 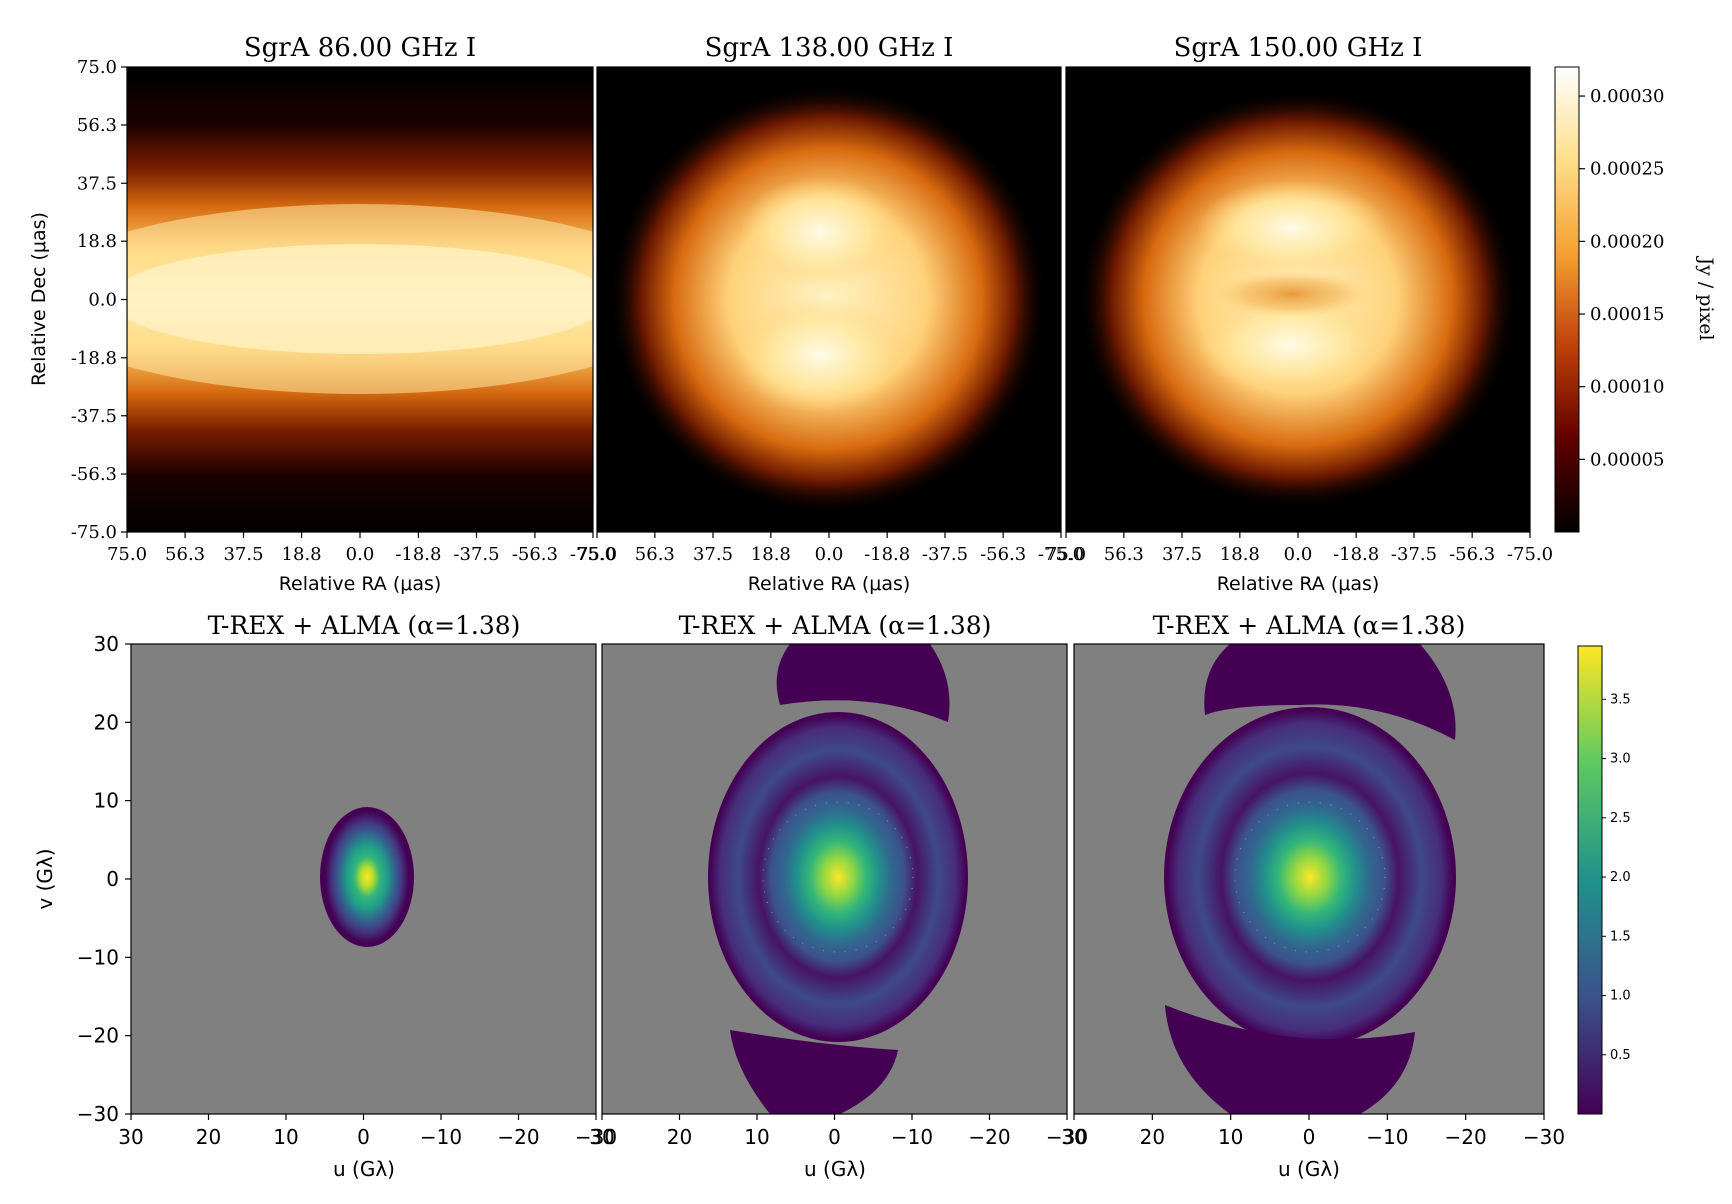 I want to click on y-tick-label: 75.0, so click(x=97, y=67).